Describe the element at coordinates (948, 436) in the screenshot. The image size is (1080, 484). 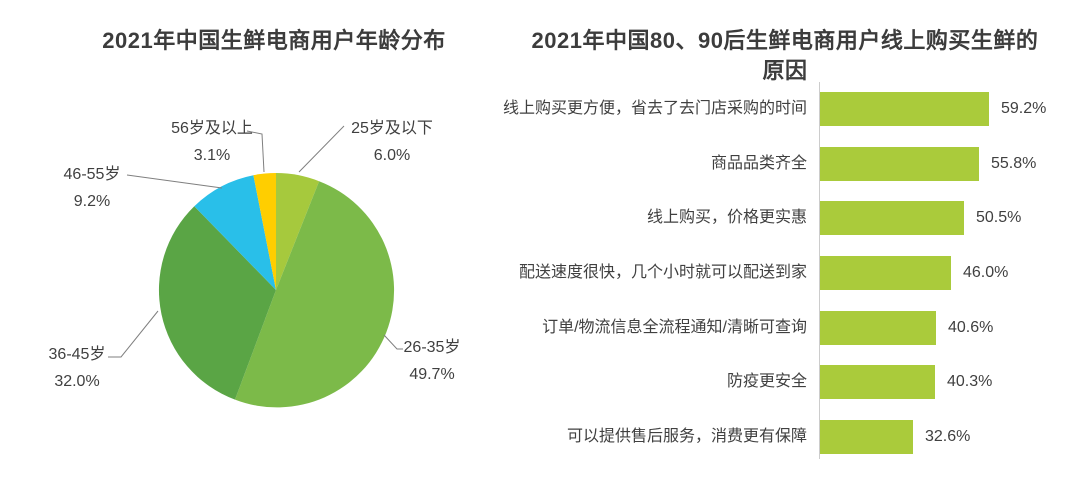
I see `bar-value-label: 32.6%` at that location.